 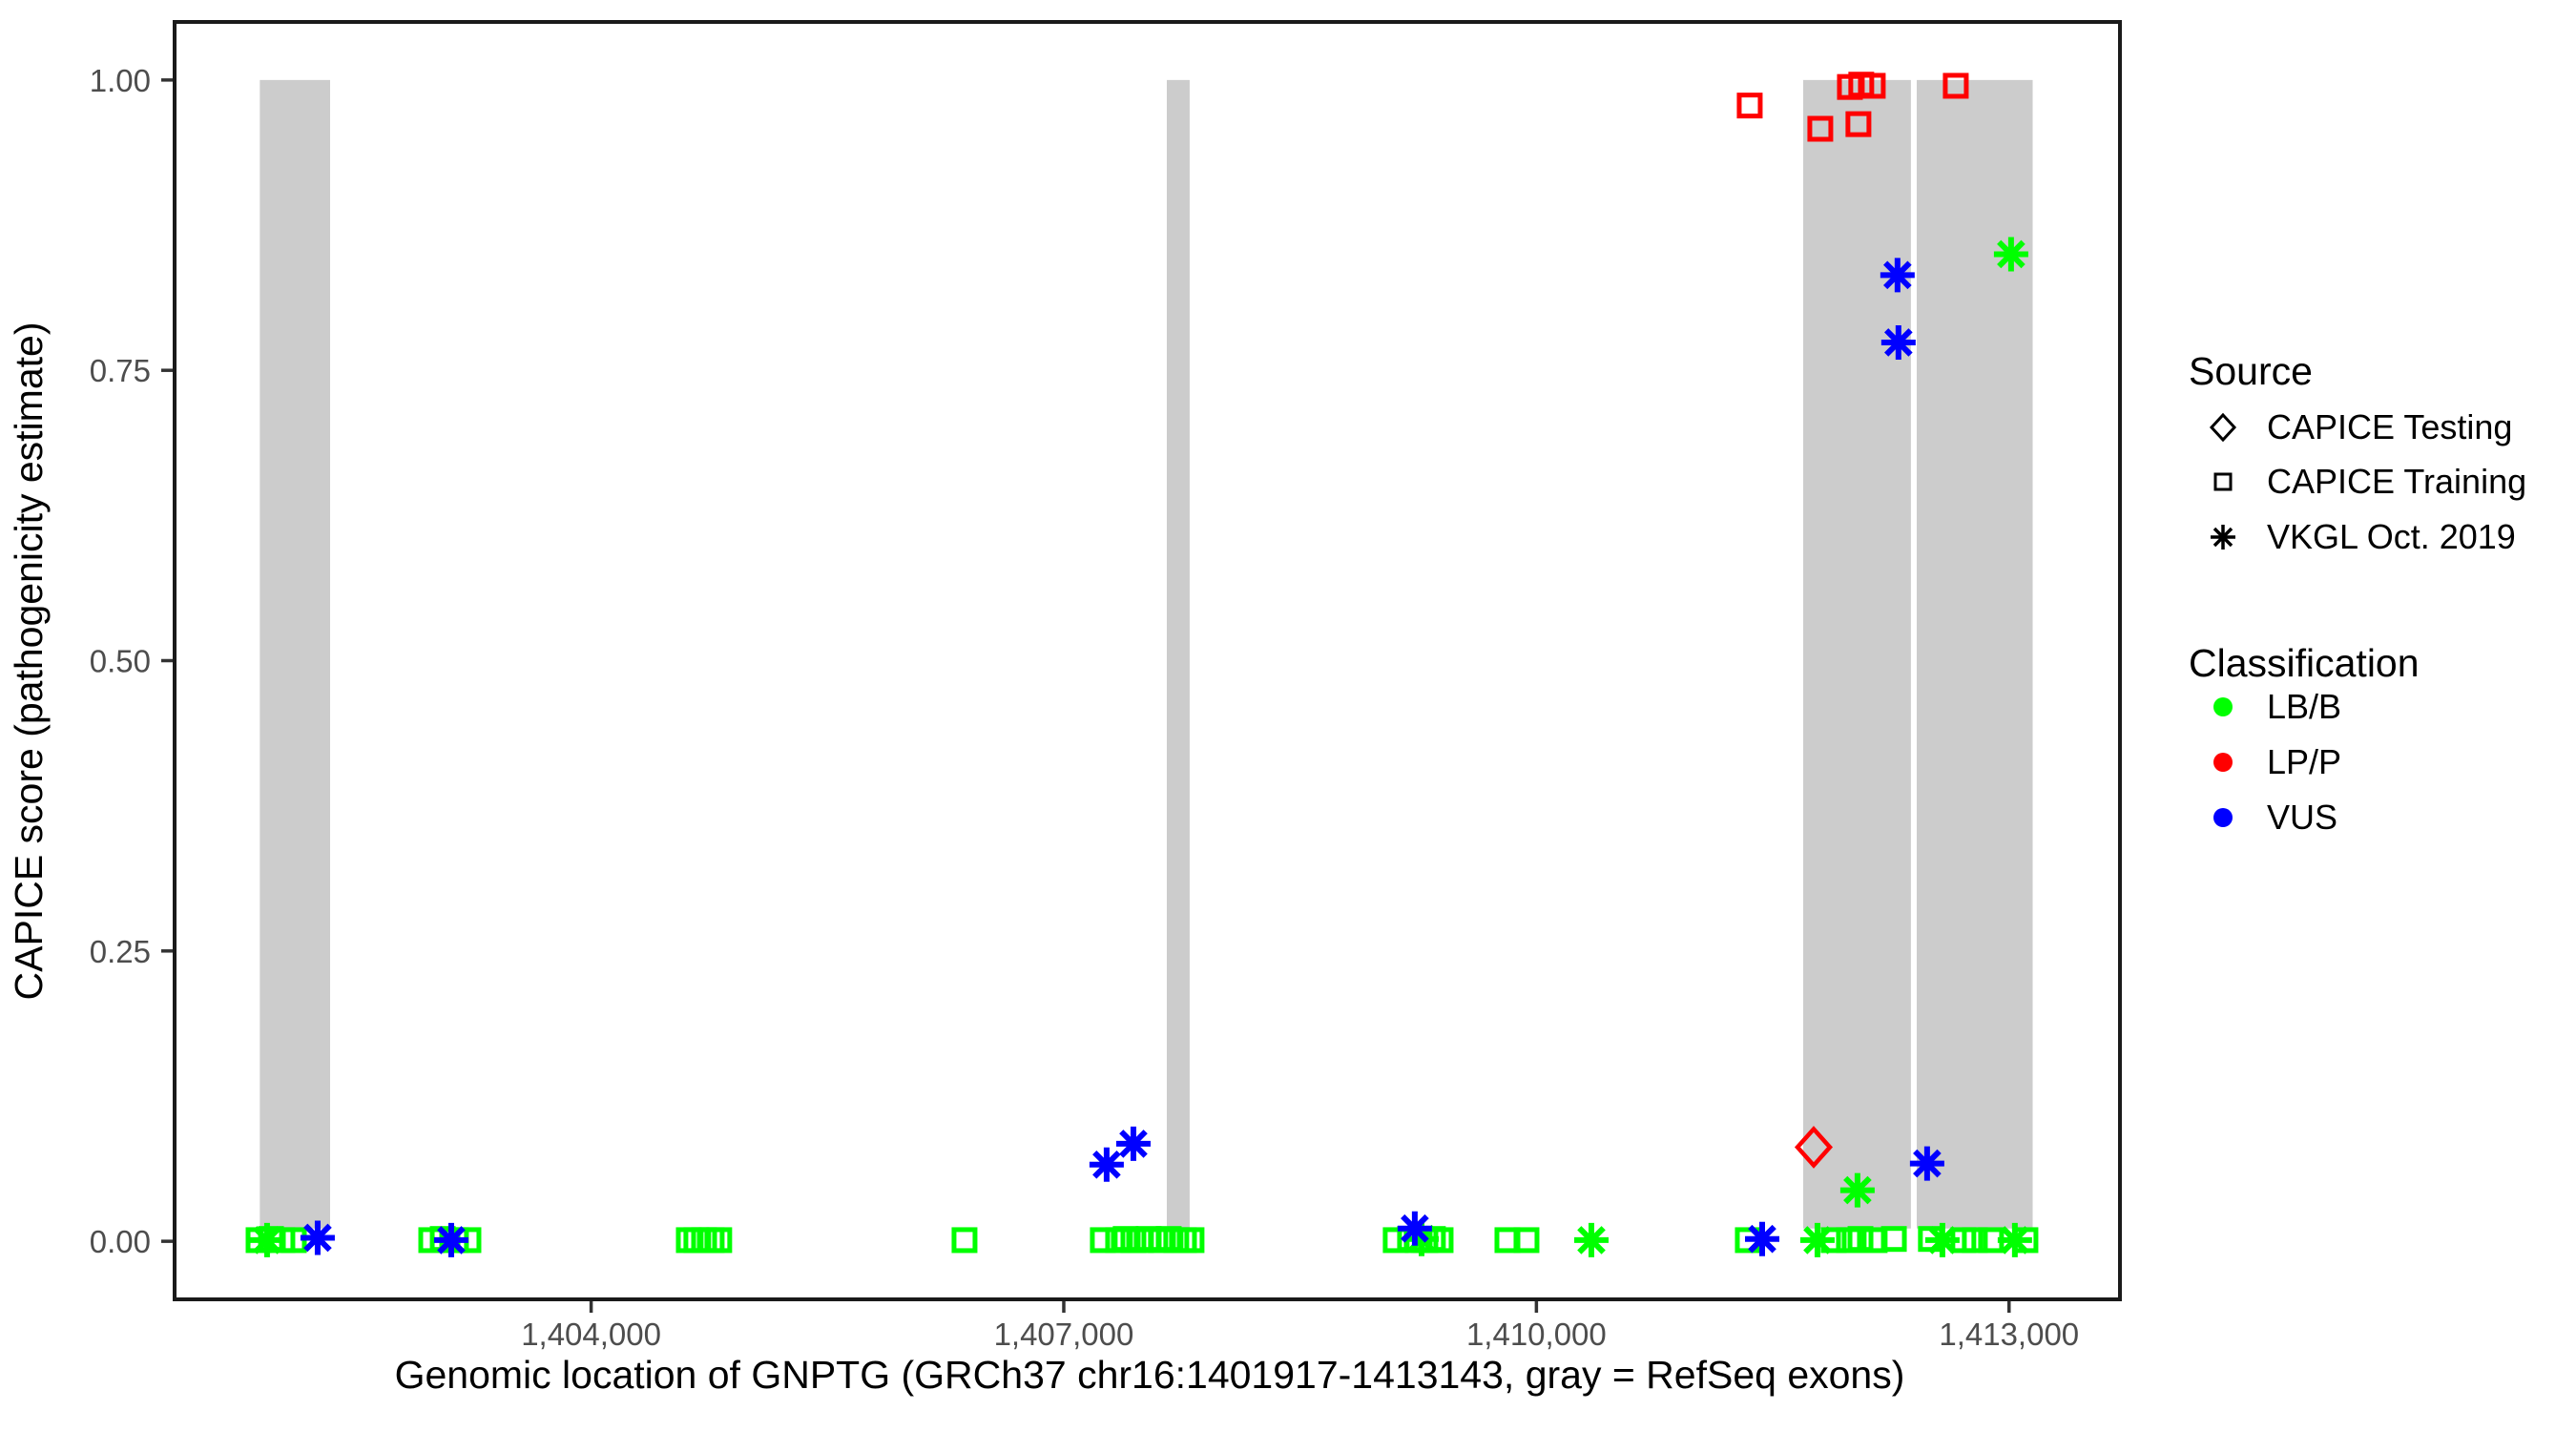 What do you see at coordinates (120, 661) in the screenshot?
I see `y-tick-label: 0.50` at bounding box center [120, 661].